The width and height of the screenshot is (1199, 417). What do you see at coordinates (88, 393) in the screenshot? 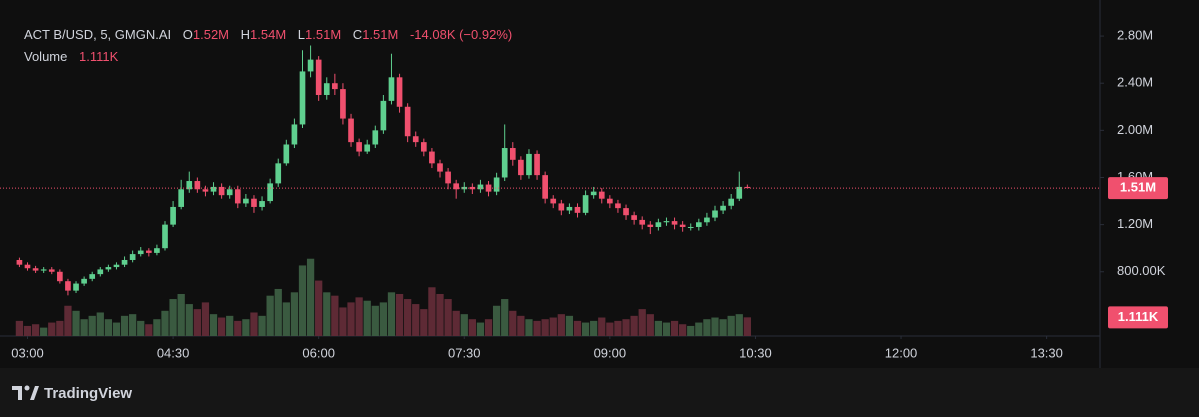
I see `brand-name: TradingView` at bounding box center [88, 393].